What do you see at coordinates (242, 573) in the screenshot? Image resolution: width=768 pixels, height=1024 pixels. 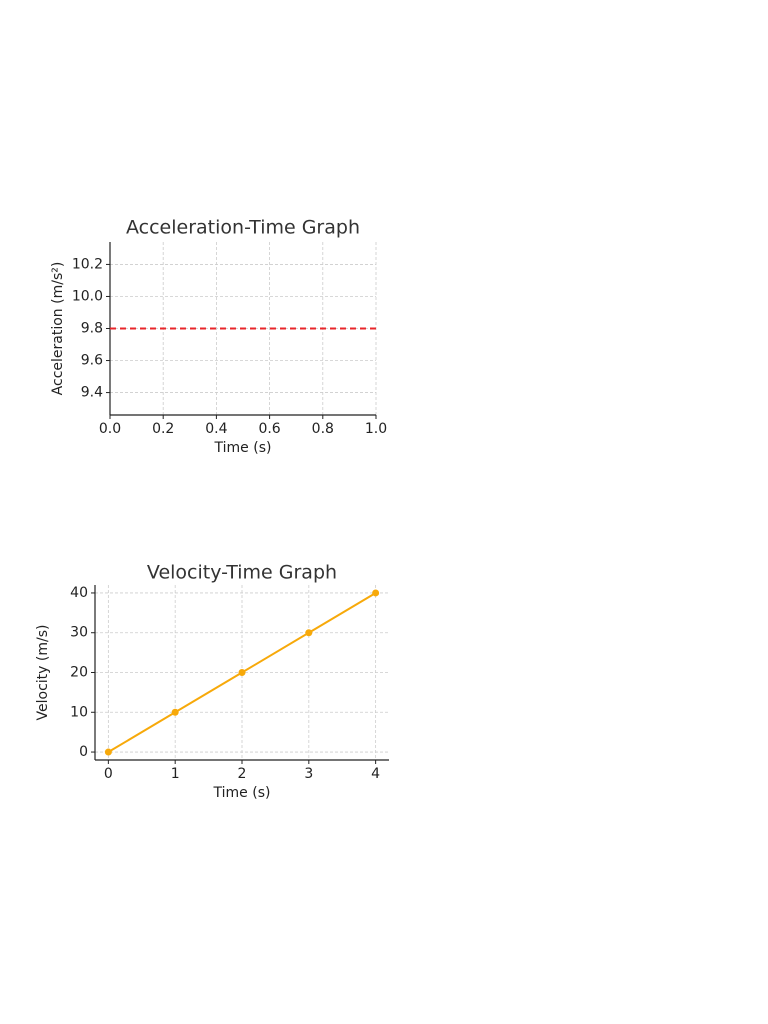 I see `chart-title: Velocity-Time Graph` at bounding box center [242, 573].